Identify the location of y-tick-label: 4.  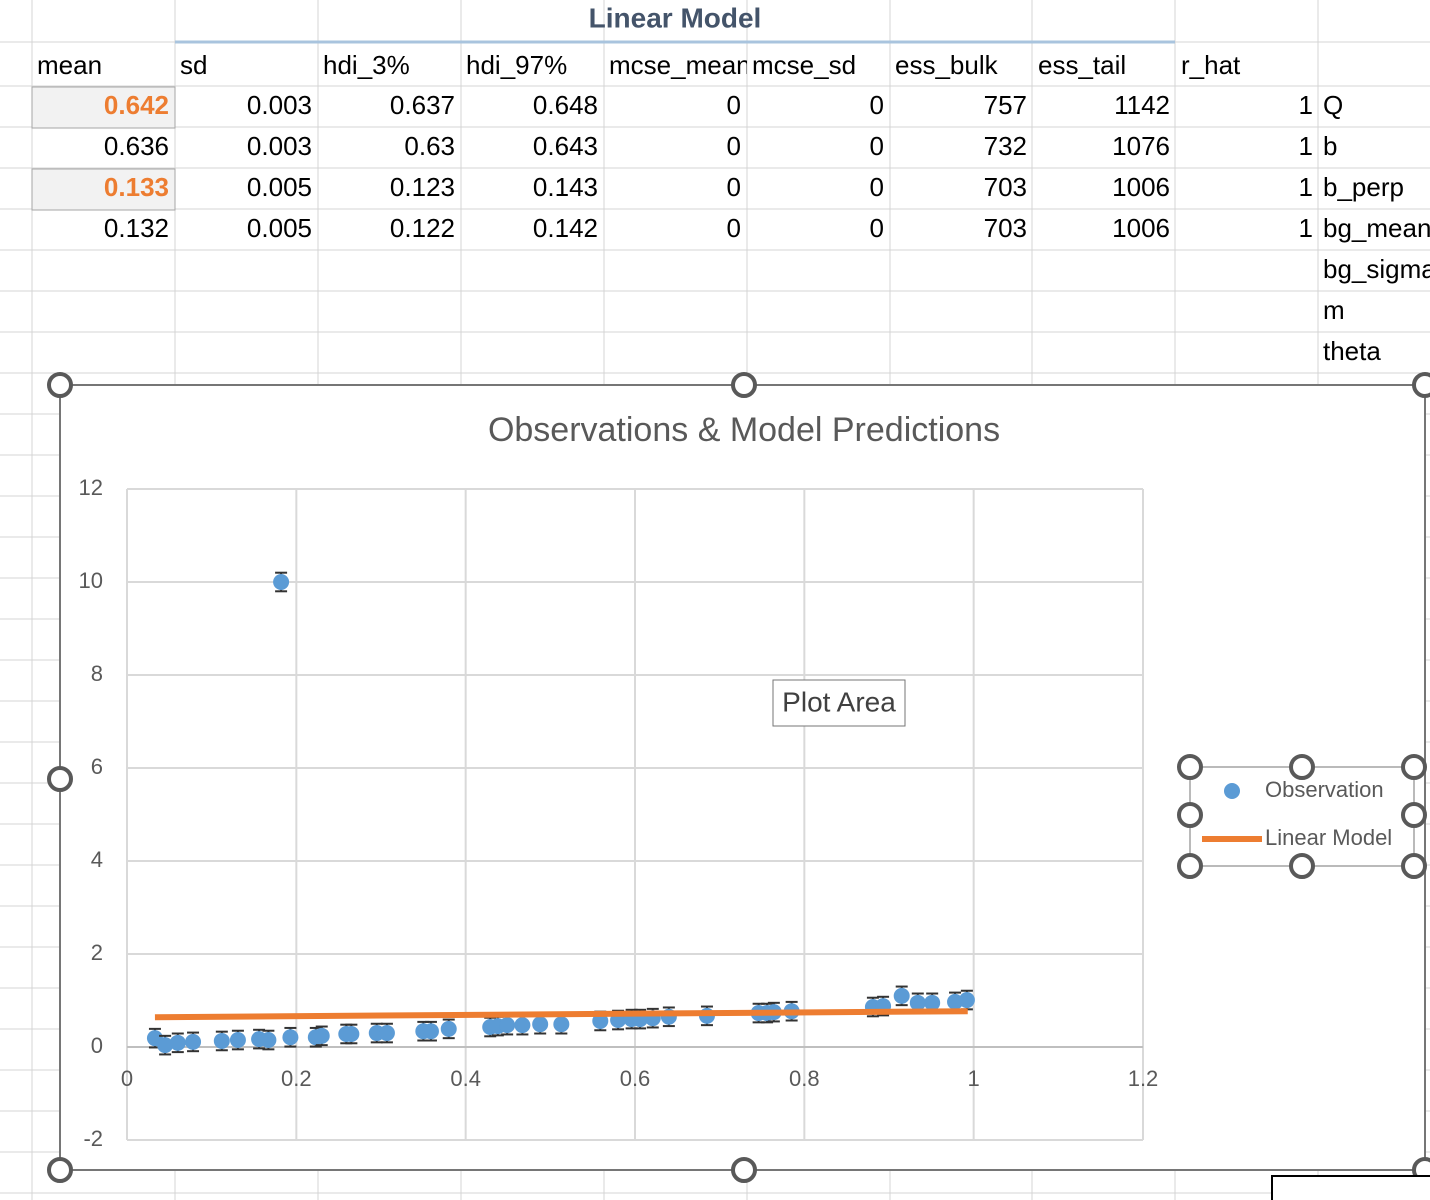
(97, 859).